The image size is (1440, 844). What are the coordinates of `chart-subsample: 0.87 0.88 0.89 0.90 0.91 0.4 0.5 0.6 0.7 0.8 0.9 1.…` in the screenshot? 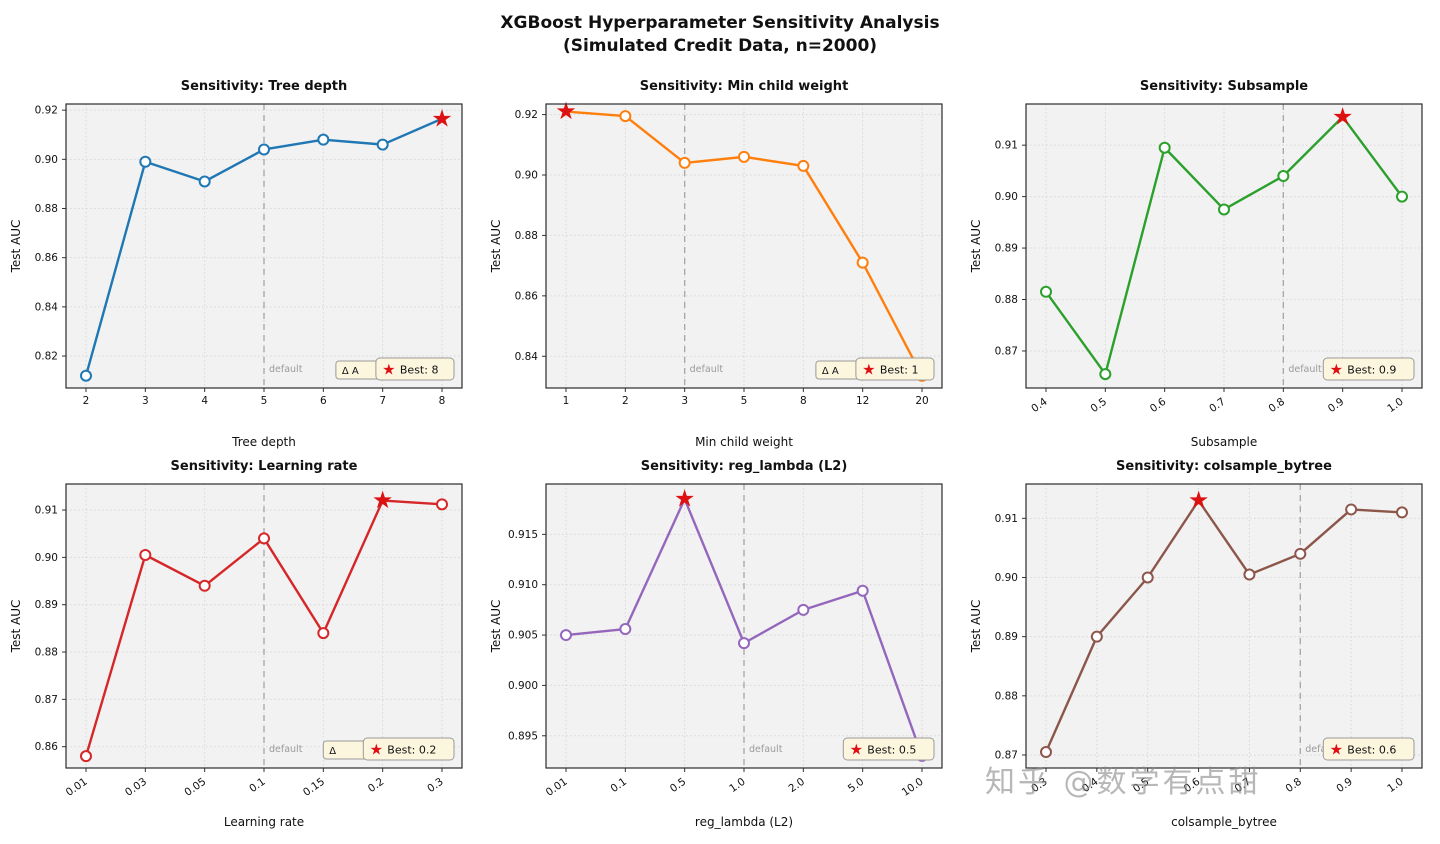 It's located at (1196, 264).